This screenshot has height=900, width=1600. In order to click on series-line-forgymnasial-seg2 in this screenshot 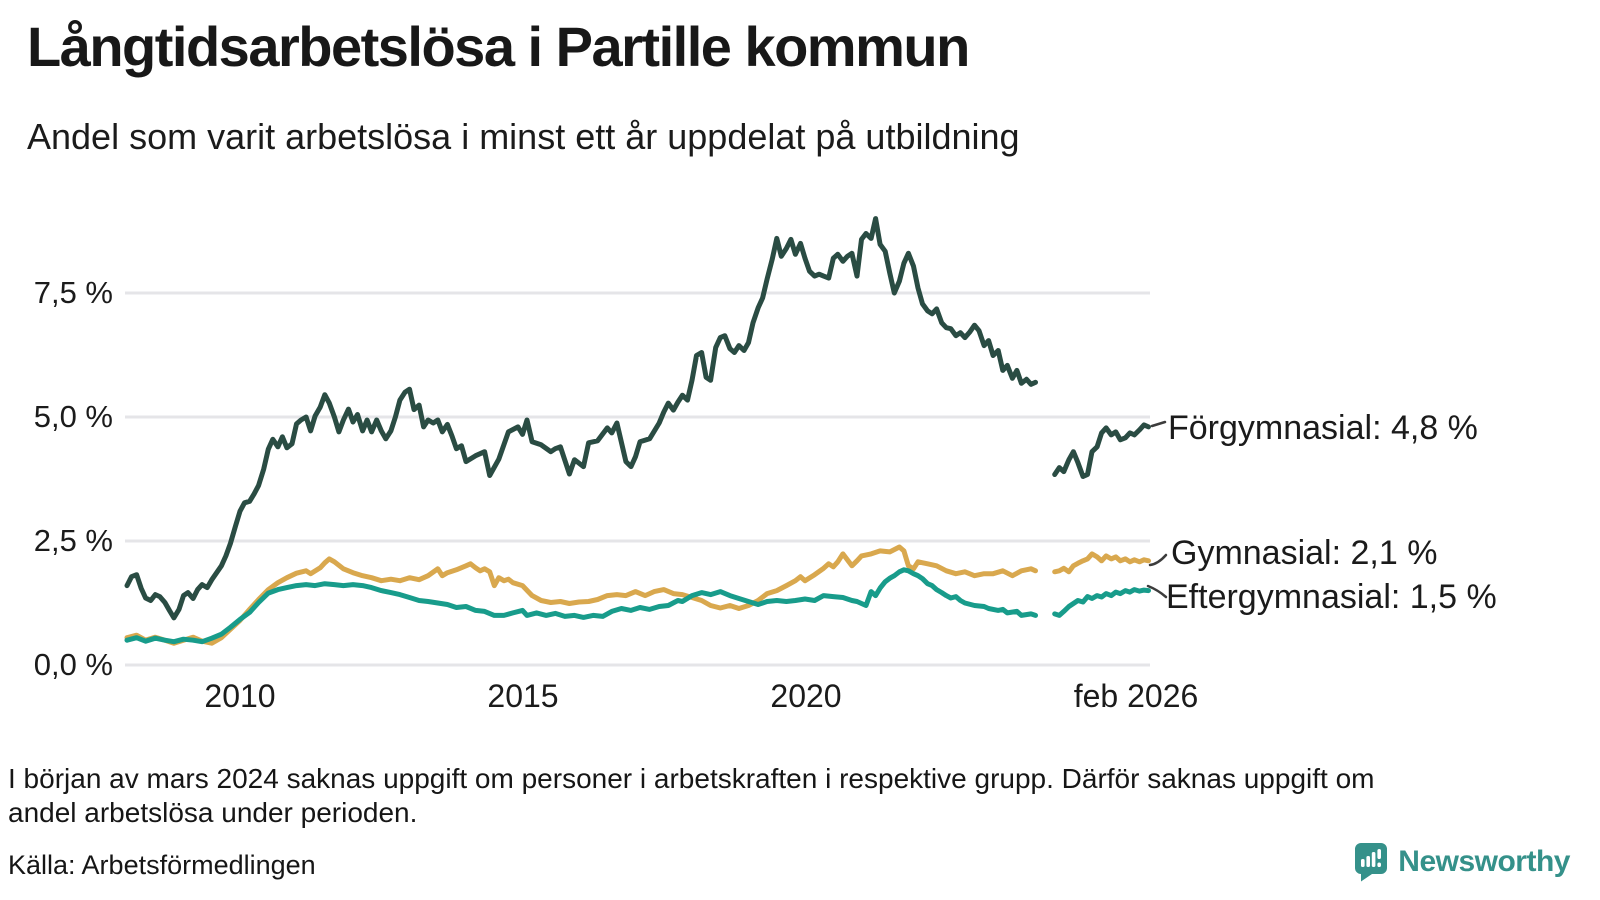, I will do `click(1101, 450)`.